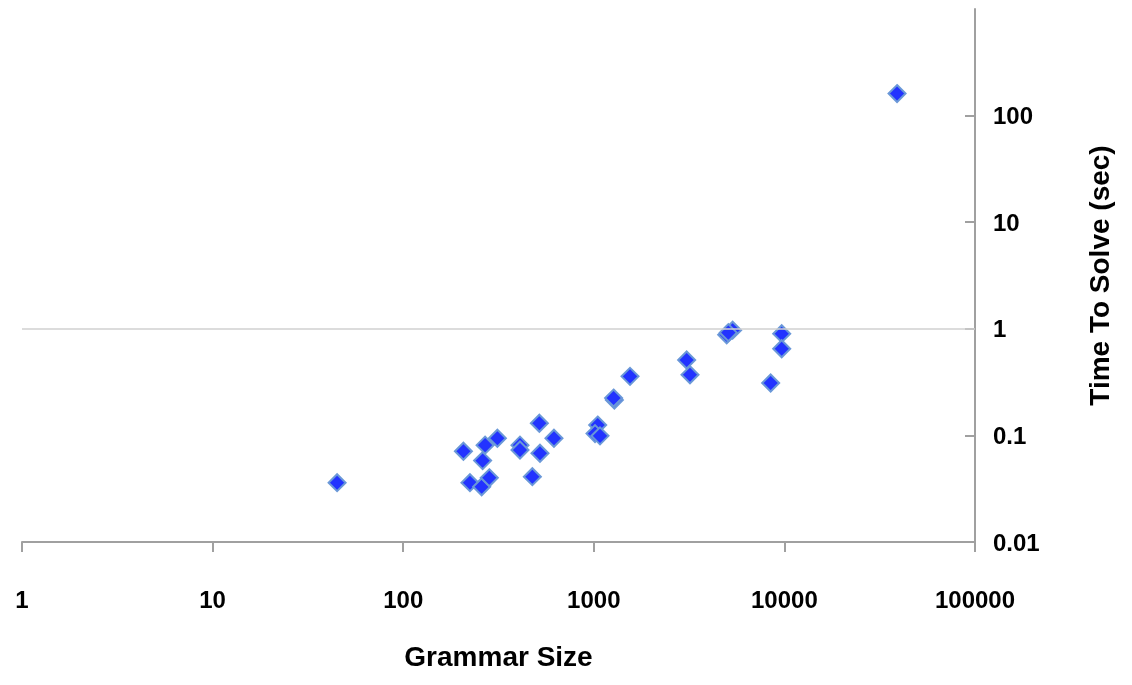 The height and width of the screenshot is (685, 1132). What do you see at coordinates (1006, 222) in the screenshot?
I see `y-tick-label: 10` at bounding box center [1006, 222].